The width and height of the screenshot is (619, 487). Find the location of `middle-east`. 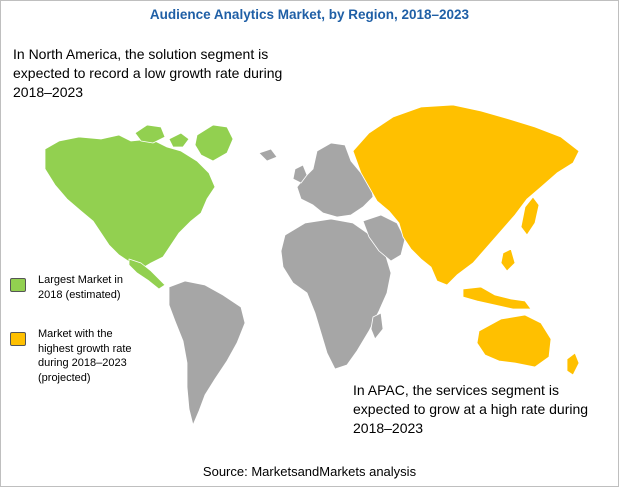

middle-east is located at coordinates (384, 238).